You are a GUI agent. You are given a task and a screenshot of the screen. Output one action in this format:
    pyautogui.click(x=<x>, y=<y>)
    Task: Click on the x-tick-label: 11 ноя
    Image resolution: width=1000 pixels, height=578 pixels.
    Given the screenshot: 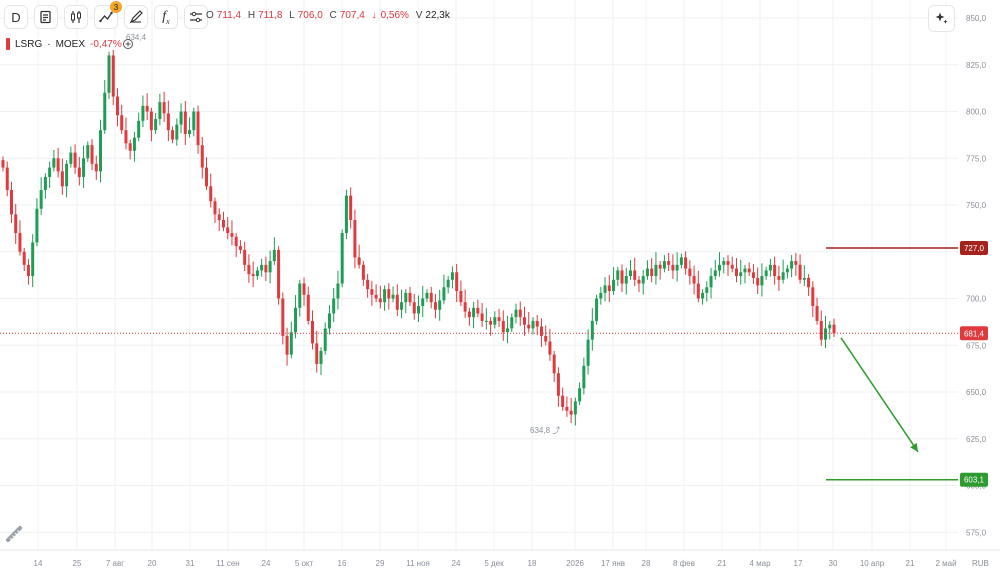 What is the action you would take?
    pyautogui.click(x=418, y=563)
    